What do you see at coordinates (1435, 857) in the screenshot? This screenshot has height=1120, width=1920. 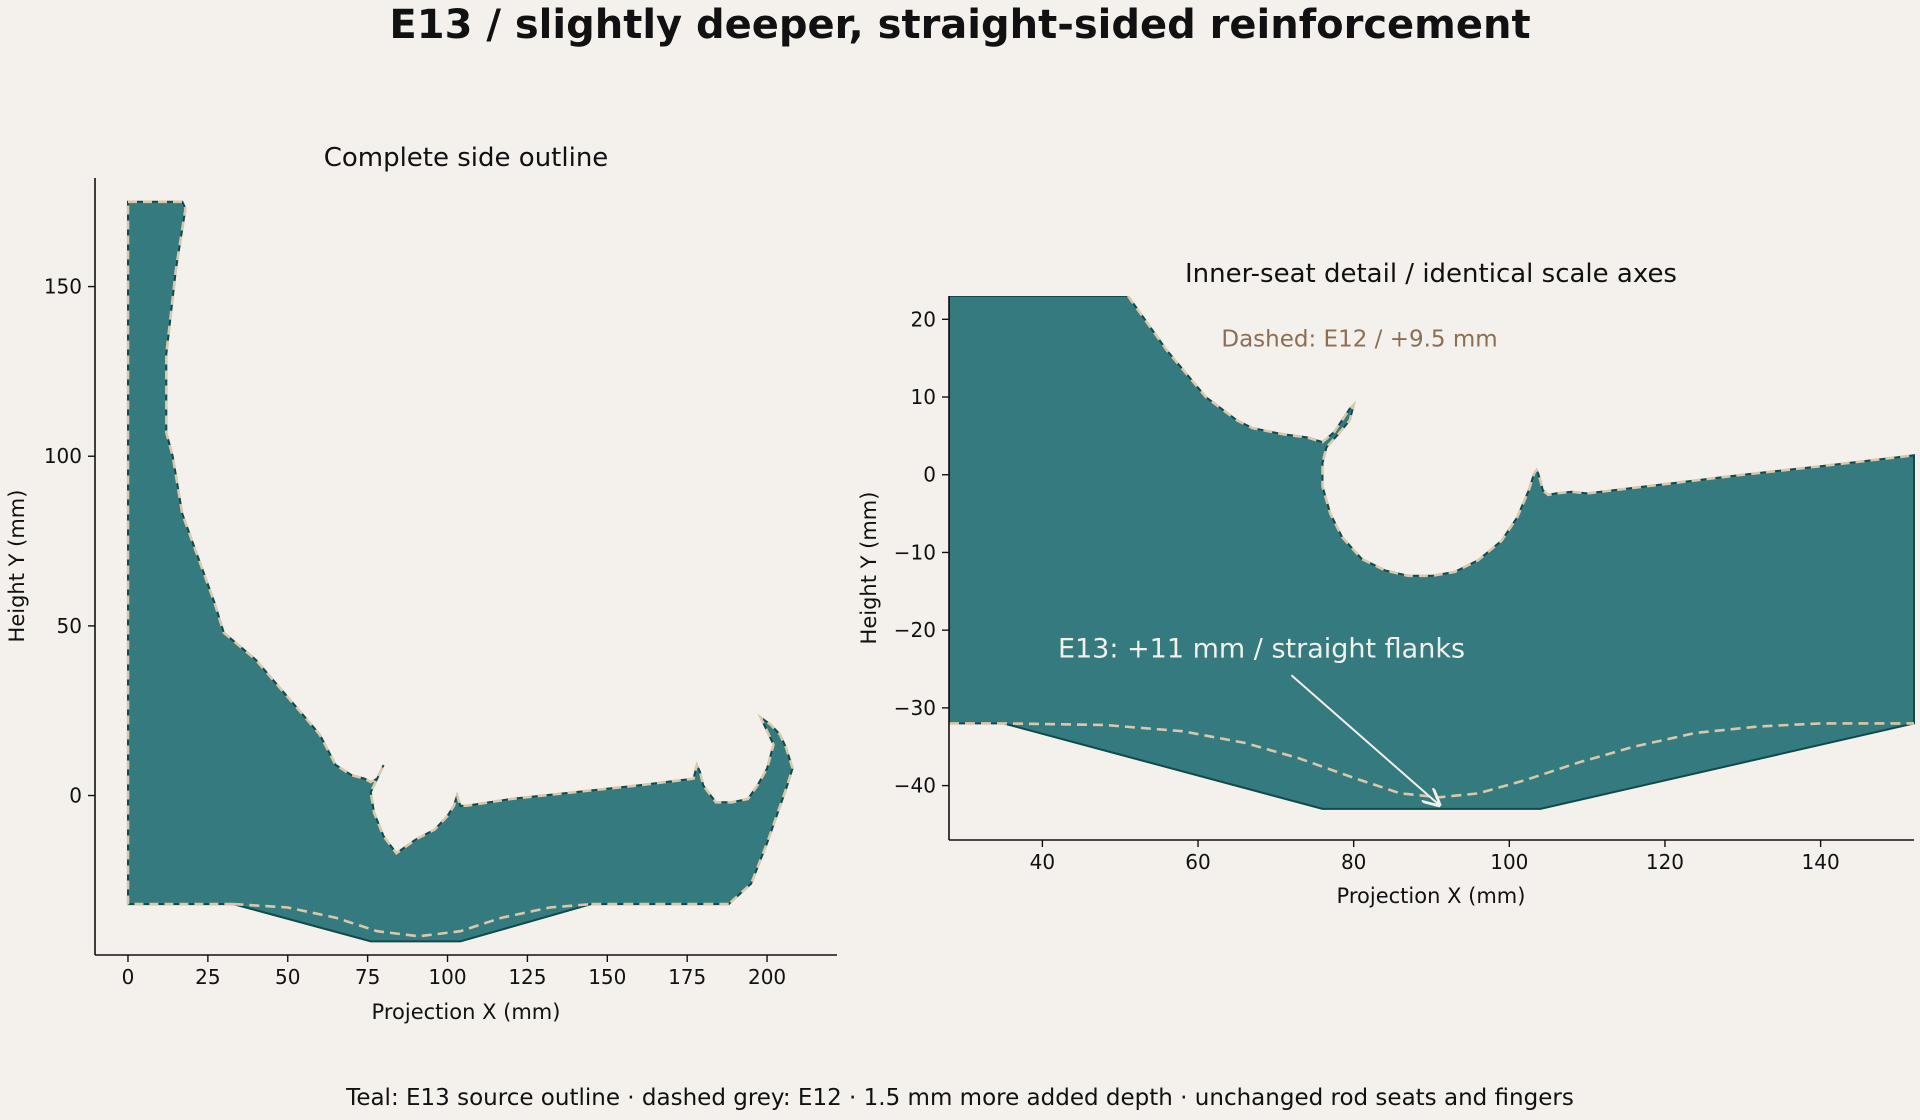 I see `right-x-ticks: 40 60 80 100 120 140` at bounding box center [1435, 857].